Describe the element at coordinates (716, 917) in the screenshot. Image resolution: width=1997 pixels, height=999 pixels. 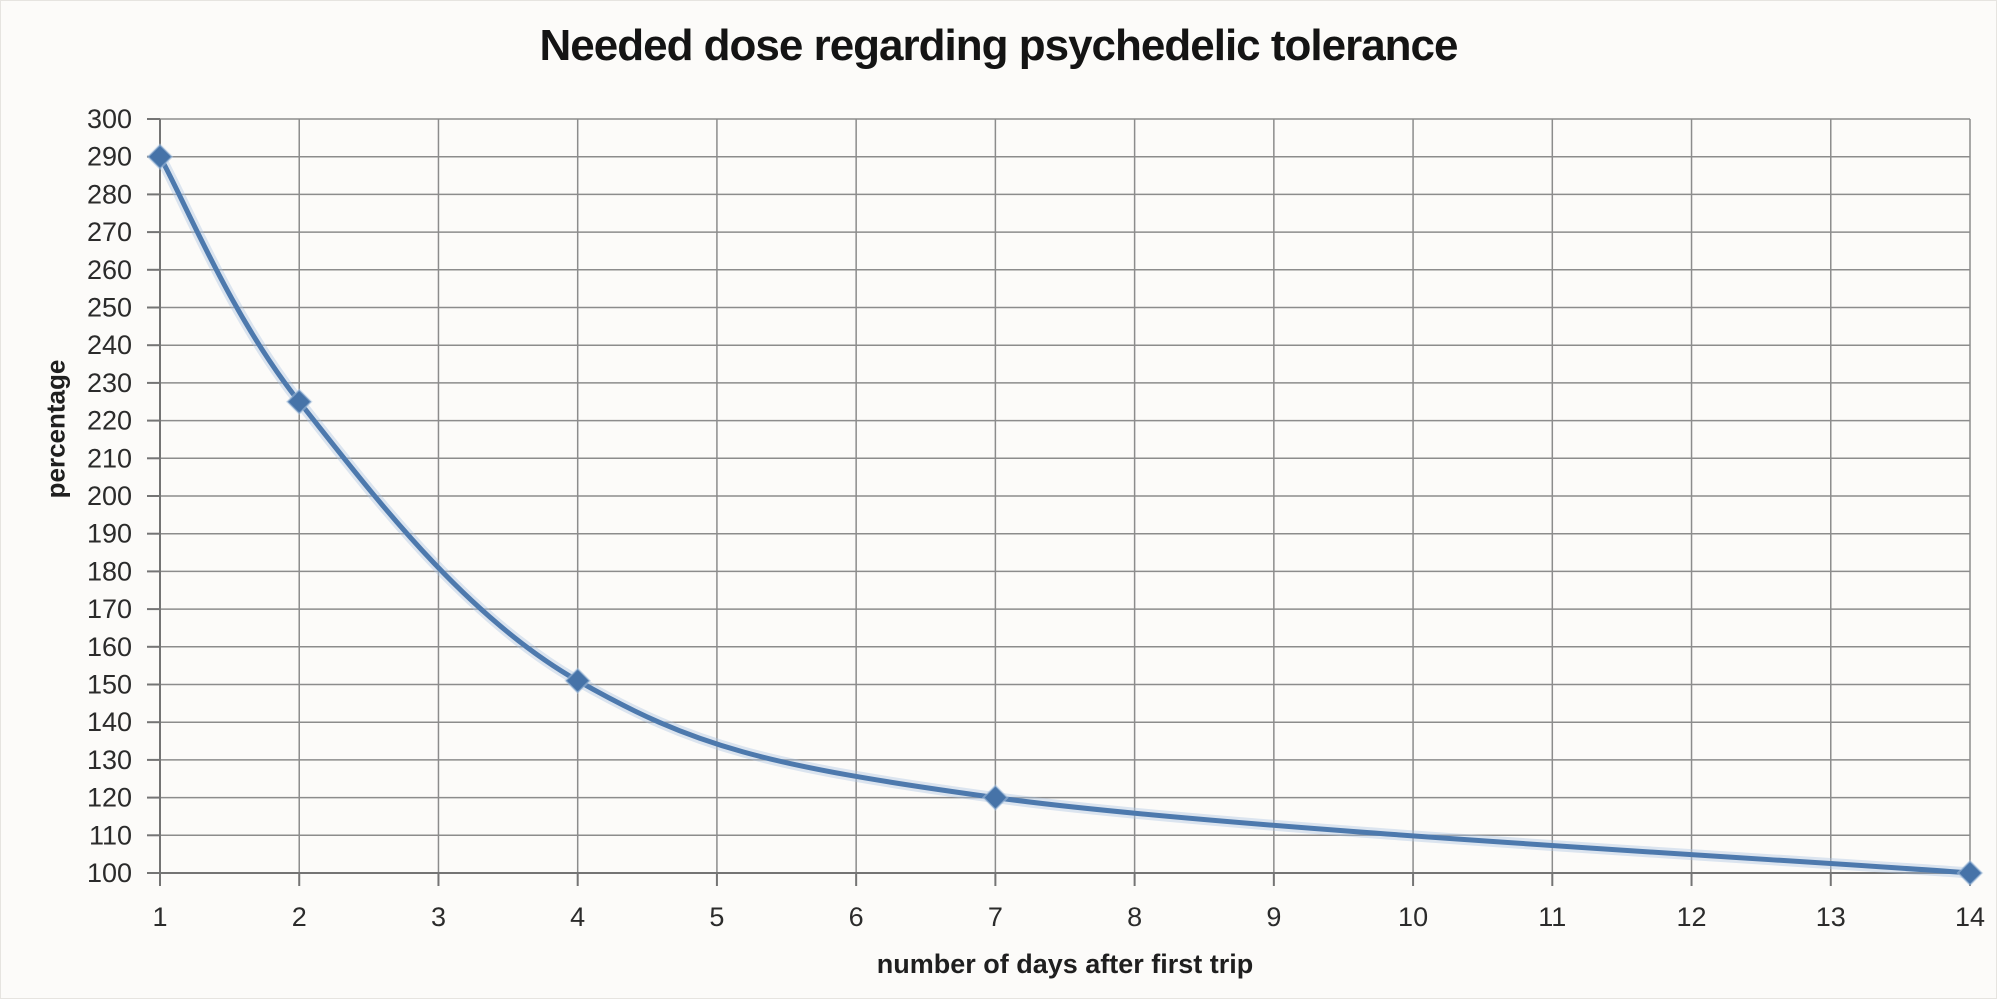
I see `x-tick-label: 5` at that location.